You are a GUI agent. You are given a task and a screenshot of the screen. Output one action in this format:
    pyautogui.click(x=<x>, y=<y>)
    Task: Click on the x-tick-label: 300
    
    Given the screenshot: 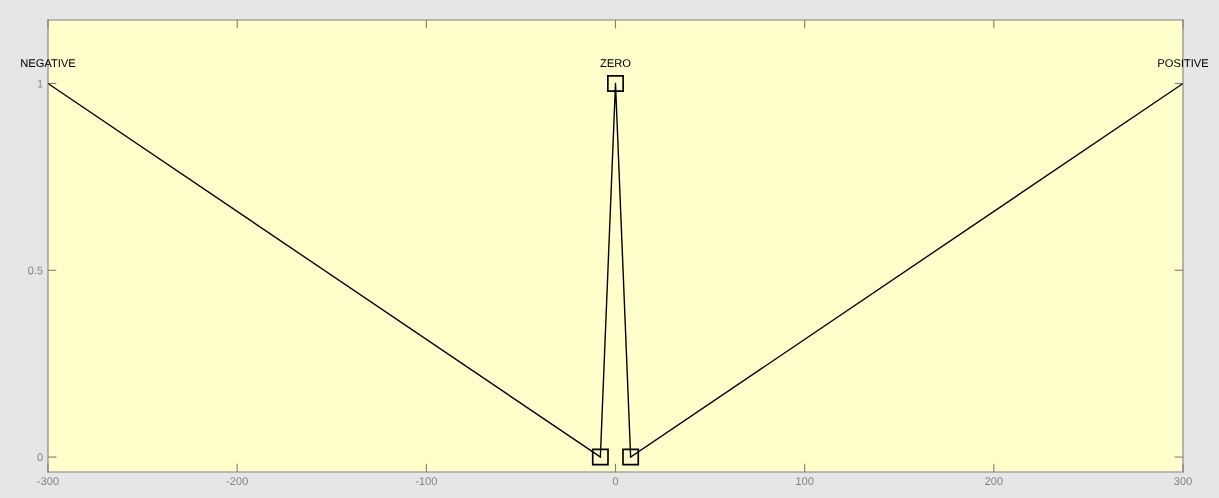 What is the action you would take?
    pyautogui.click(x=1183, y=481)
    